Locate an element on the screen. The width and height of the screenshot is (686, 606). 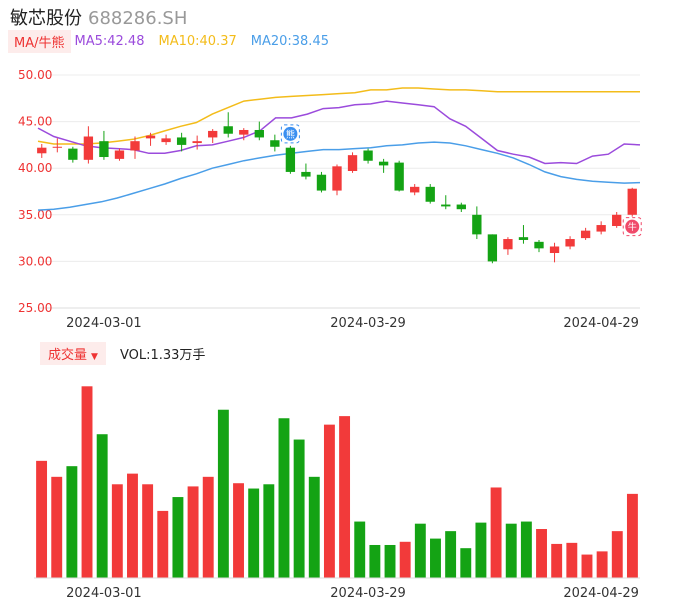
price-tick-label: 40.00 is located at coordinates (35, 168).